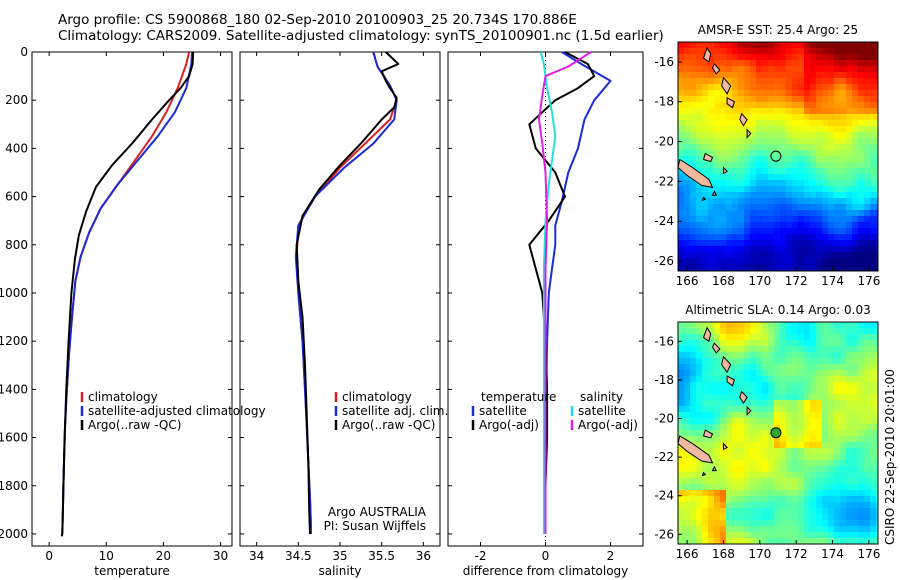 The image size is (900, 580). Describe the element at coordinates (707, 54) in the screenshot. I see `island-outline` at that location.